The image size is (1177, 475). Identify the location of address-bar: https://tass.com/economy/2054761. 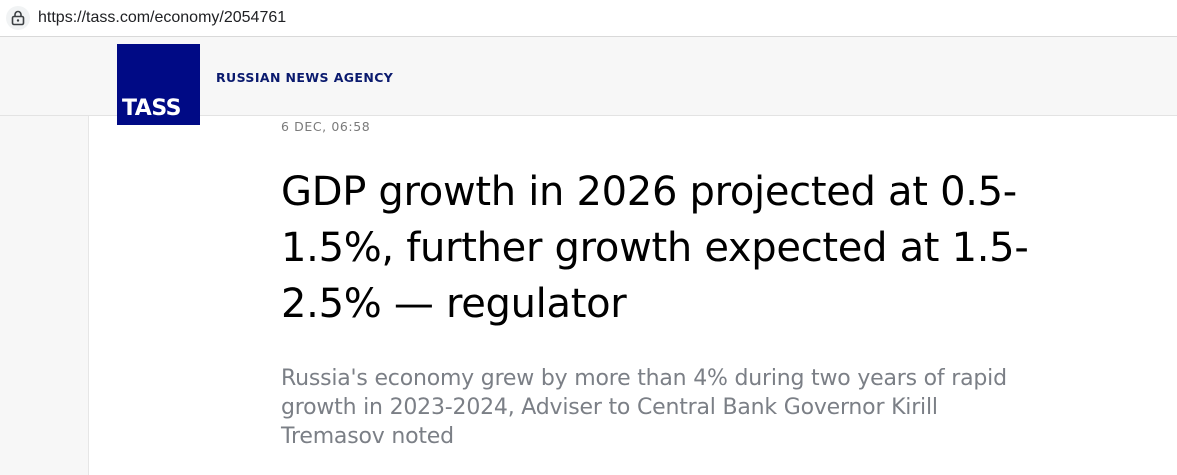
(588, 18).